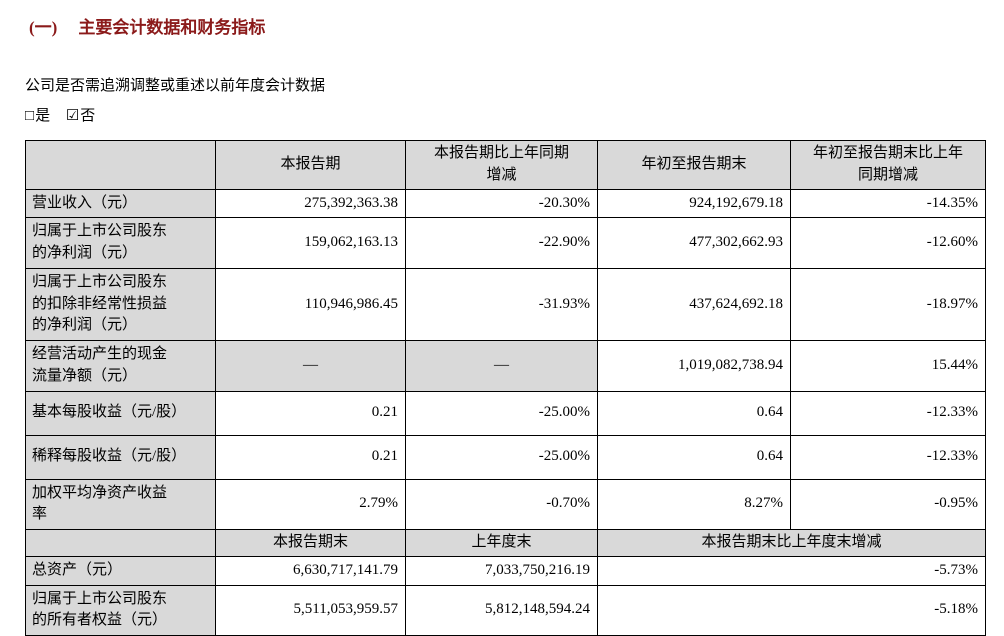 The width and height of the screenshot is (1004, 636). What do you see at coordinates (120, 570) in the screenshot?
I see `row-label: 总资产（元）` at bounding box center [120, 570].